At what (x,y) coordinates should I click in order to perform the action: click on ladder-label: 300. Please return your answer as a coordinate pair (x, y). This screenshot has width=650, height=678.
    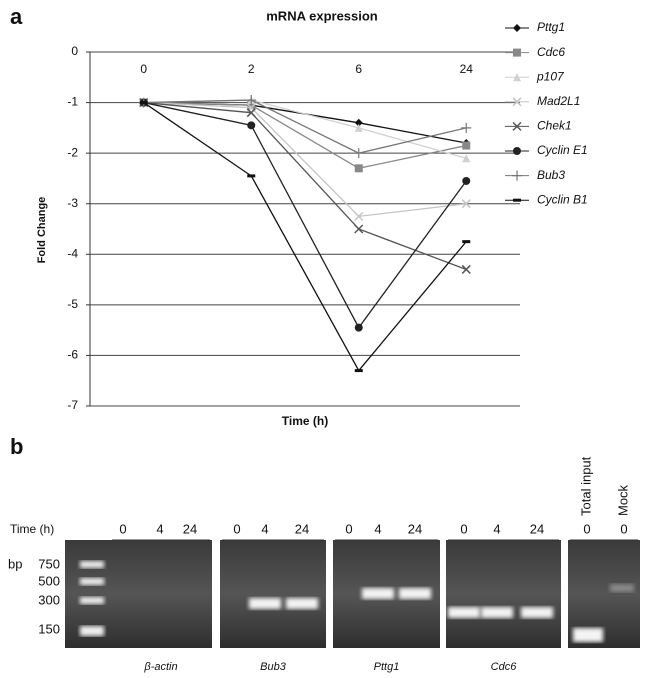
    Looking at the image, I should click on (49, 599).